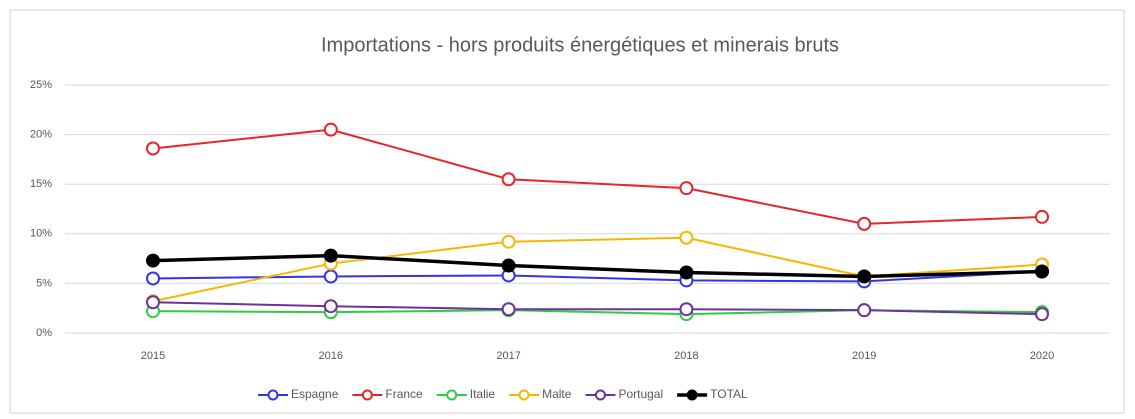 The image size is (1135, 419). I want to click on legend-label: Italie, so click(483, 394).